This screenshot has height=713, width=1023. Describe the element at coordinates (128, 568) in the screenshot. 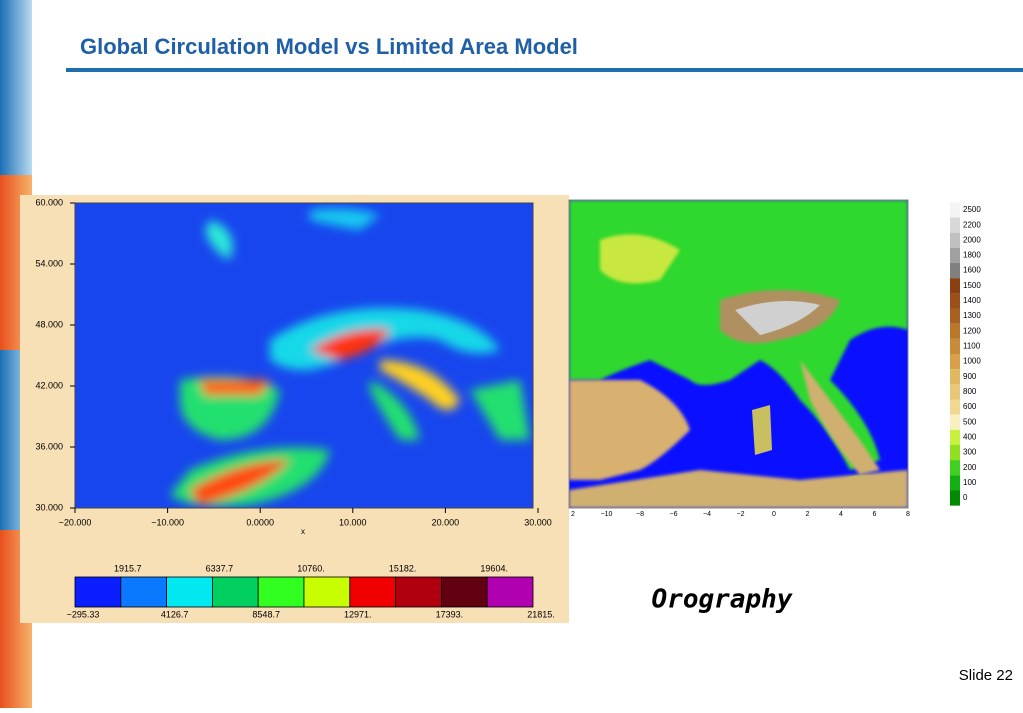

I see `colorbar-top-label: 1915.7` at that location.